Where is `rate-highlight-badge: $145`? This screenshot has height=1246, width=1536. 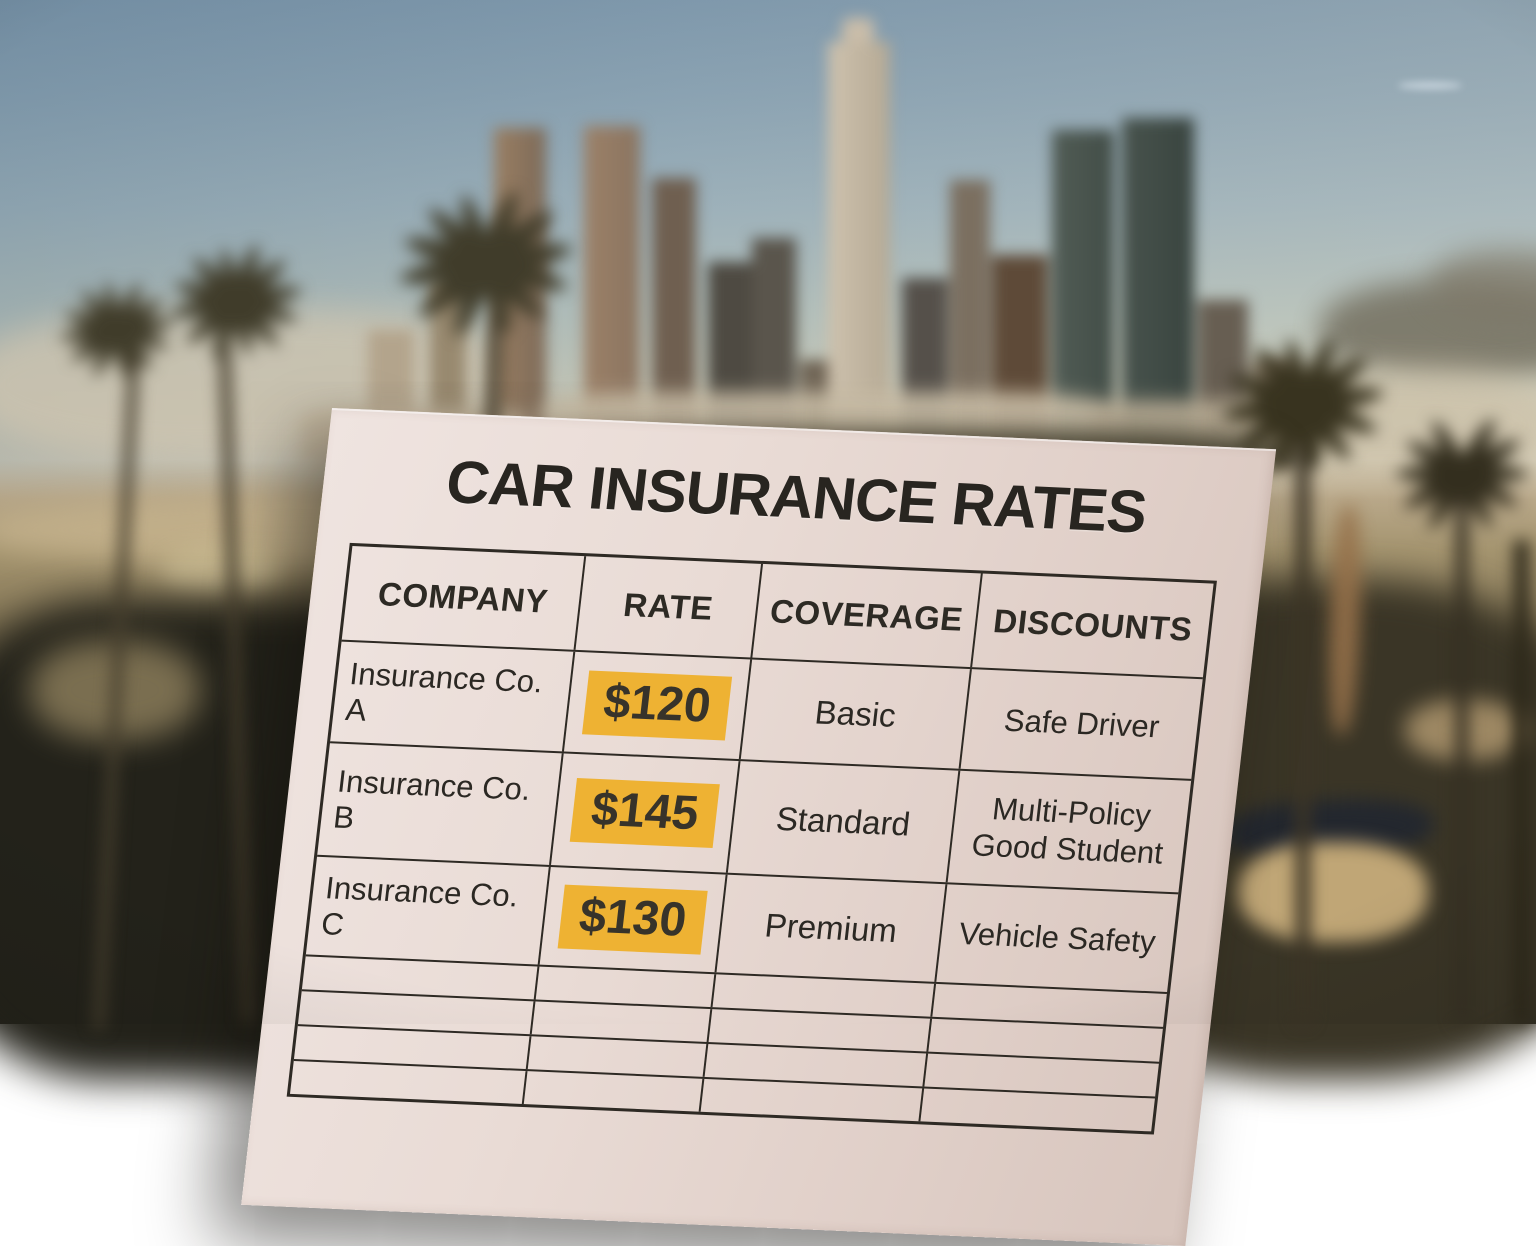
rate-highlight-badge: $145 is located at coordinates (644, 813).